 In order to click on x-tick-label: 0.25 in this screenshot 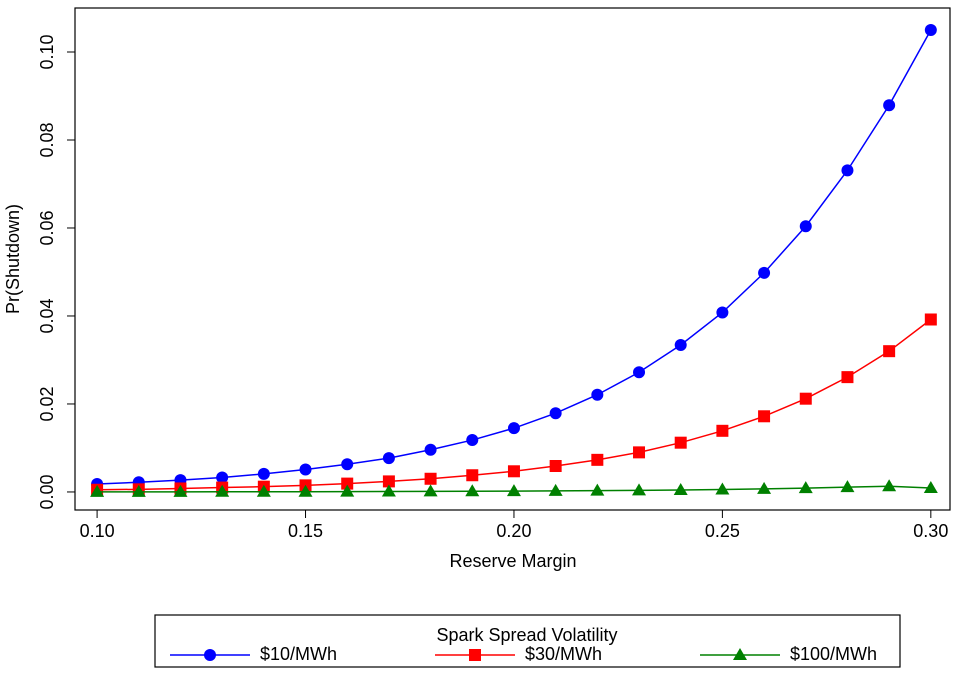, I will do `click(722, 531)`.